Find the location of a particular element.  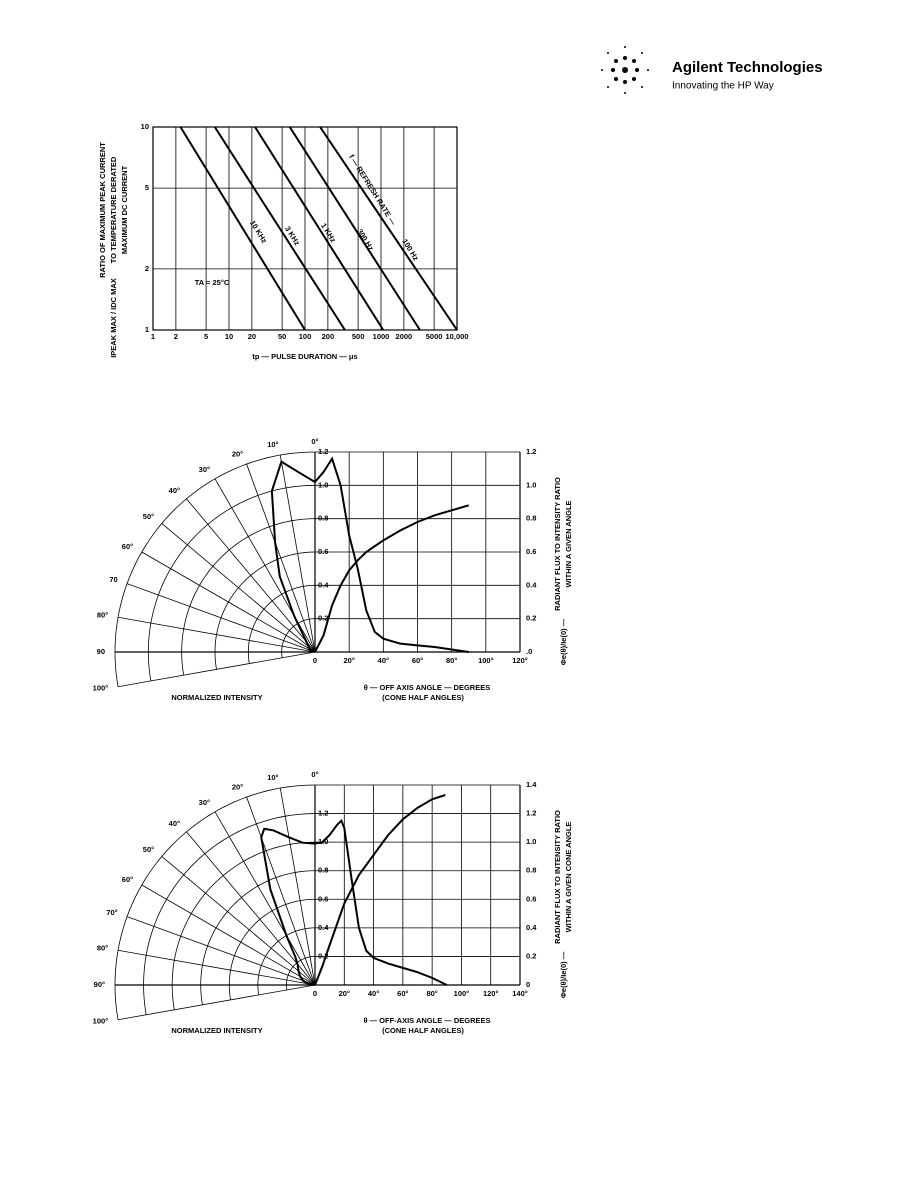

x-tick-label: 10,000 is located at coordinates (457, 336).